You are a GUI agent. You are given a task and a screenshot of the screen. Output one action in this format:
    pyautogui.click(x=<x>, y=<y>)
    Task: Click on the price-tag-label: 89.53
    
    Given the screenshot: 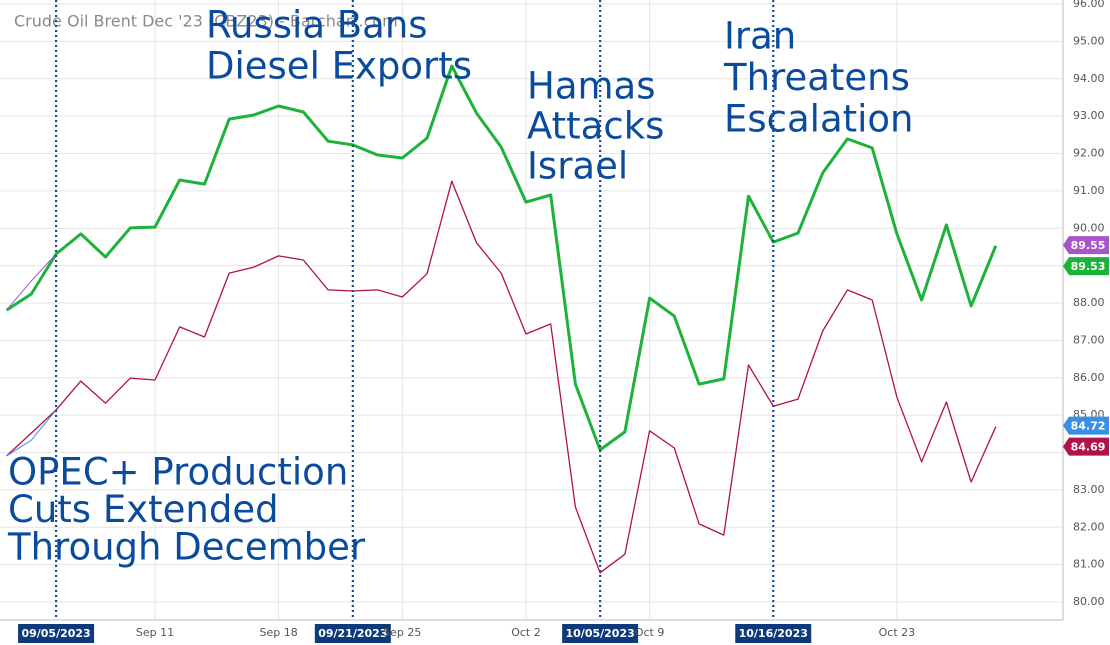 What is the action you would take?
    pyautogui.click(x=1088, y=266)
    